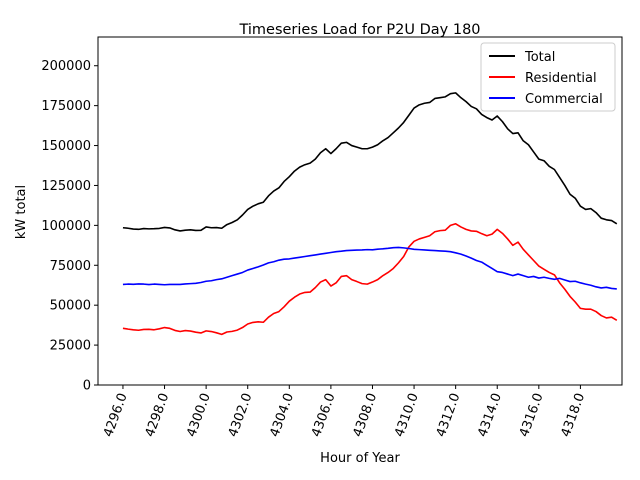 This screenshot has width=640, height=480. What do you see at coordinates (70, 346) in the screenshot?
I see `y-tick-label: 25000` at bounding box center [70, 346].